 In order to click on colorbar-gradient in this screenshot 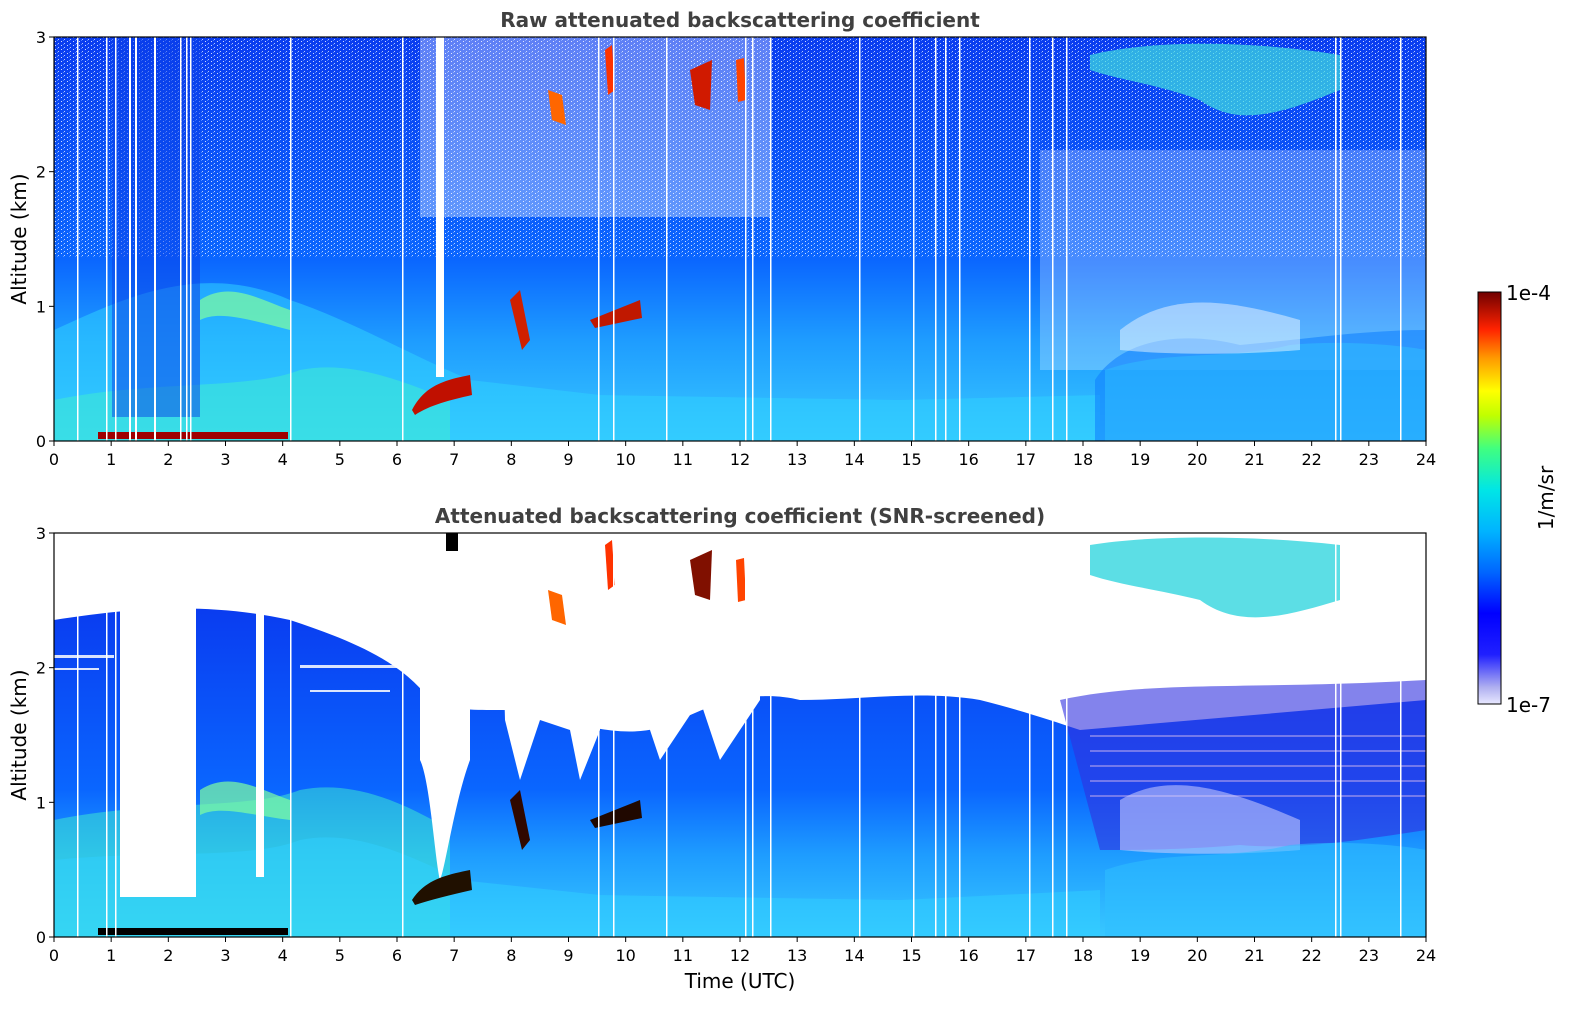, I will do `click(1489, 498)`.